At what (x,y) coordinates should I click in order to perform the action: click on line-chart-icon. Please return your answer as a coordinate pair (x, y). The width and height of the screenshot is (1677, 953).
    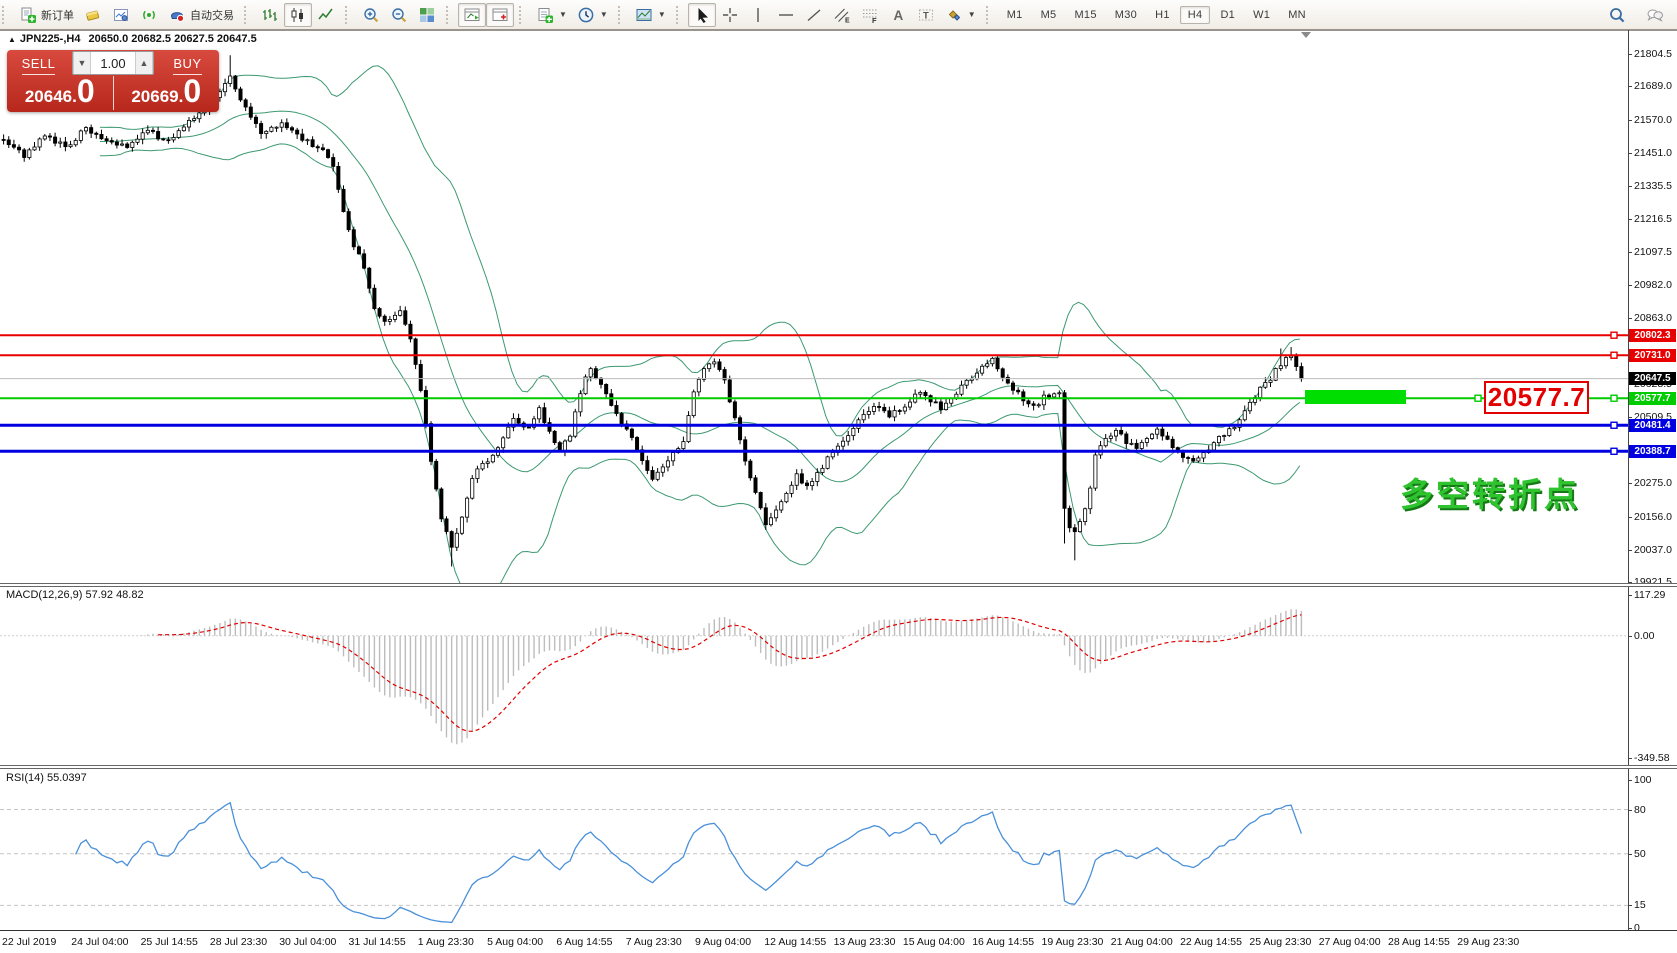
    Looking at the image, I should click on (325, 13).